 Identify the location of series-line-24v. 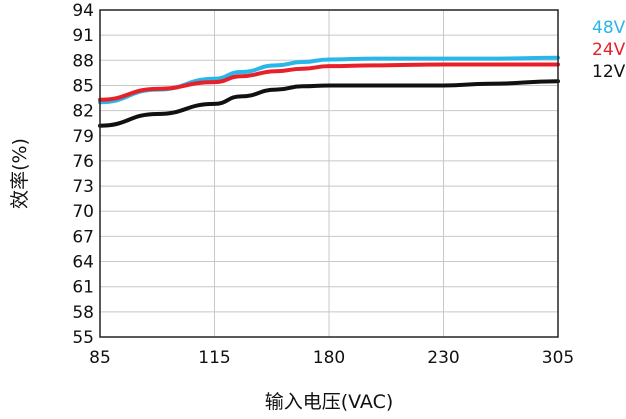
(329, 82).